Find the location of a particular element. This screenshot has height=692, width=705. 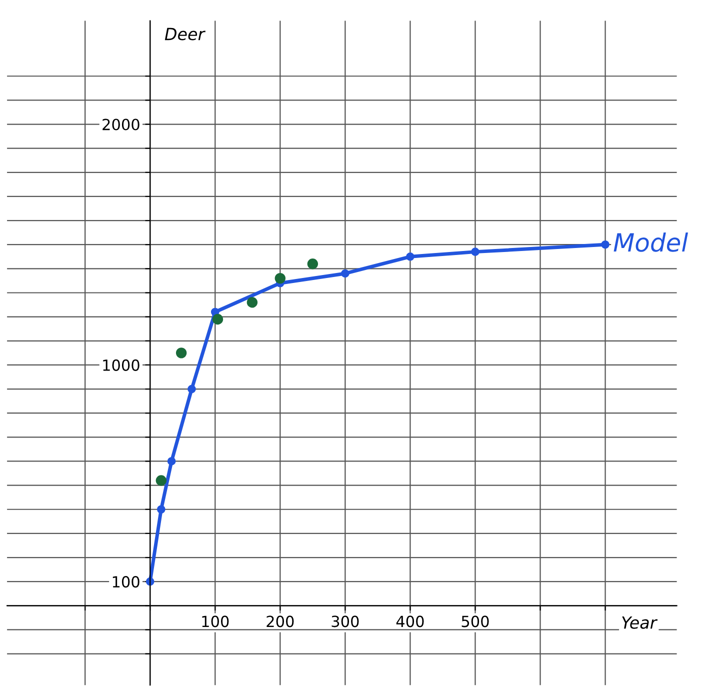

series-label: Model is located at coordinates (651, 242).